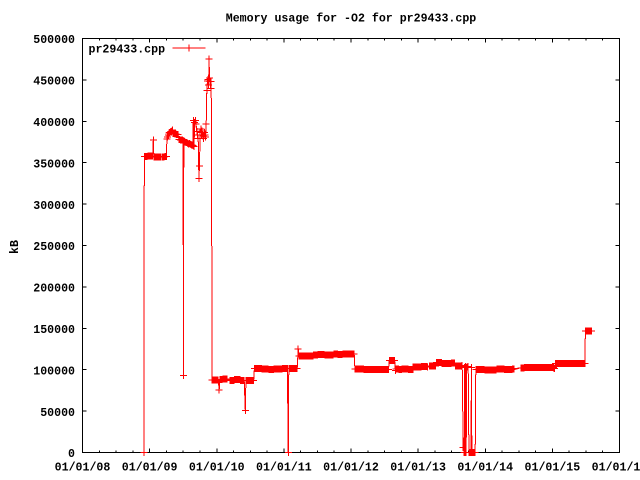 Image resolution: width=640 pixels, height=480 pixels. Describe the element at coordinates (54, 40) in the screenshot. I see `svg-text: 500000` at that location.